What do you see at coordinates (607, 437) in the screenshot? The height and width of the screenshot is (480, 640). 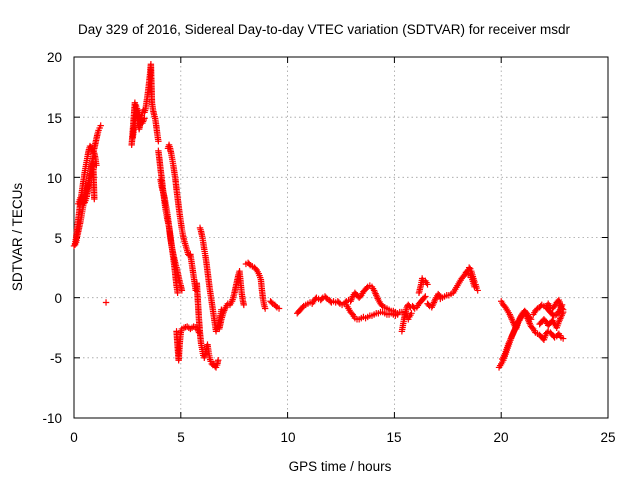 I see `x-tick-label: 25` at bounding box center [607, 437].